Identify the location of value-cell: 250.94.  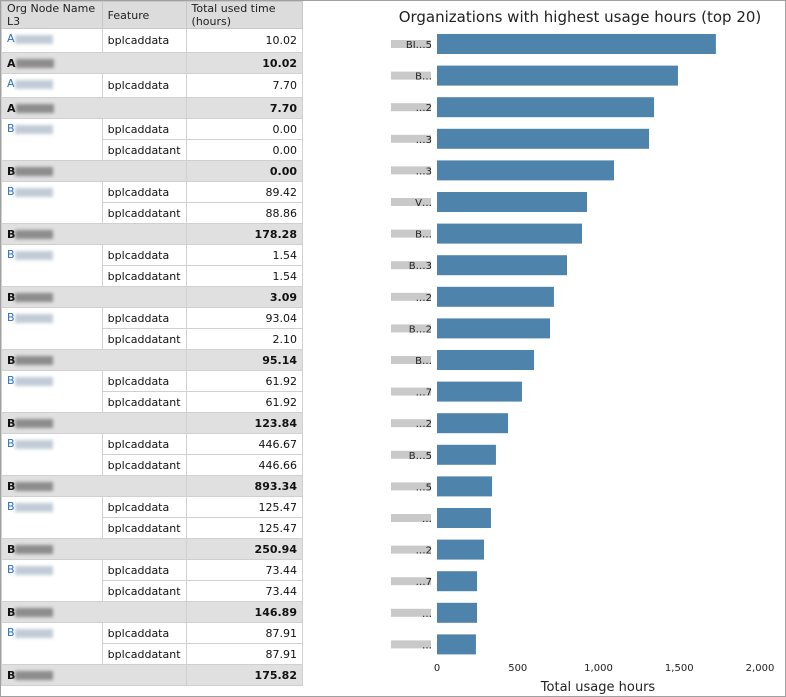
(244, 549).